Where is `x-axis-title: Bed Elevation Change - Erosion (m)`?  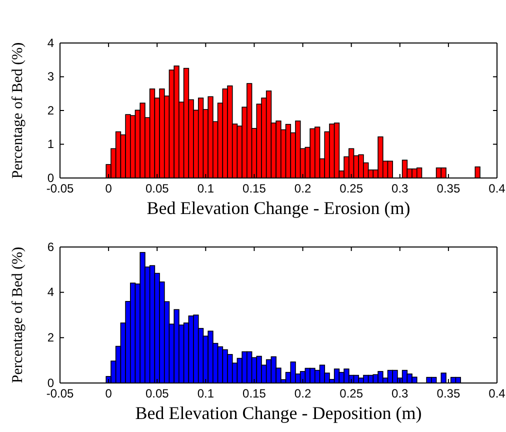
x-axis-title: Bed Elevation Change - Erosion (m) is located at coordinates (278, 208).